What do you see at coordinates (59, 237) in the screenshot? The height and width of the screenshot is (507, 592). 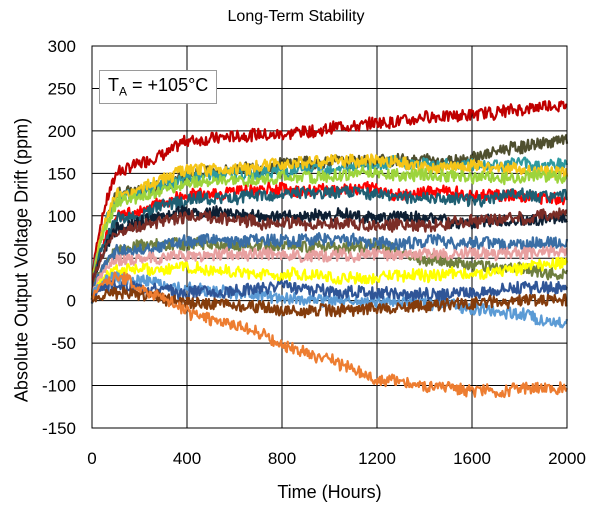 I see `y-tick-labels: -150 -100 -50 0 50 100 150 200 250 300` at bounding box center [59, 237].